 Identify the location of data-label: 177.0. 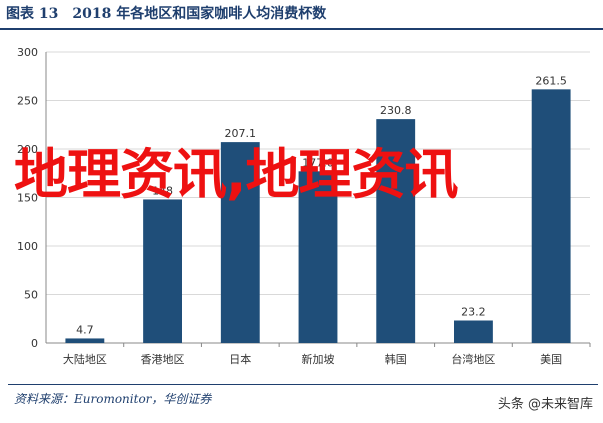
(318, 162).